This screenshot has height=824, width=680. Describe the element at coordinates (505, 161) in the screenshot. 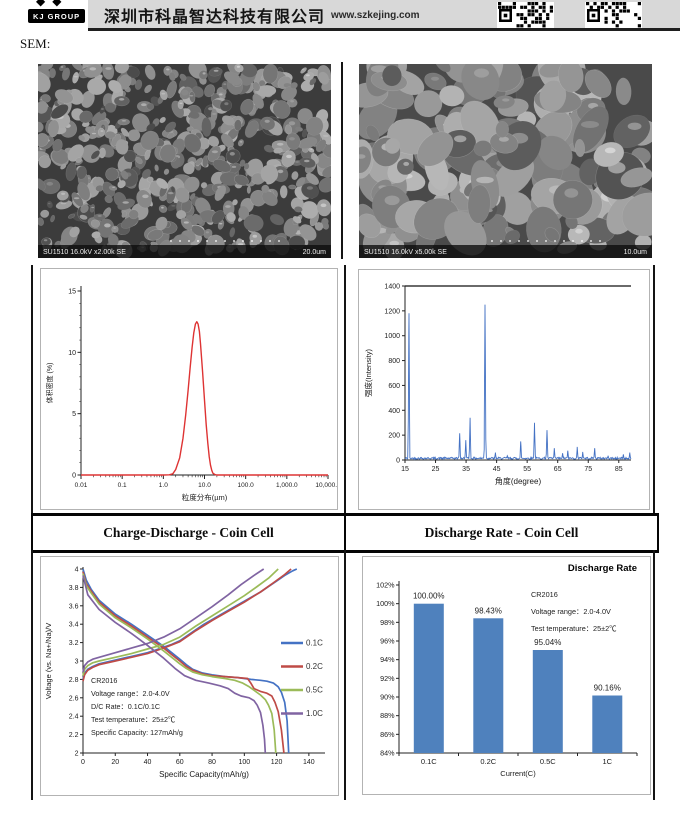

I see `sem-image-right: SU1510 16.0kV x5.00k SE 10.0um` at that location.